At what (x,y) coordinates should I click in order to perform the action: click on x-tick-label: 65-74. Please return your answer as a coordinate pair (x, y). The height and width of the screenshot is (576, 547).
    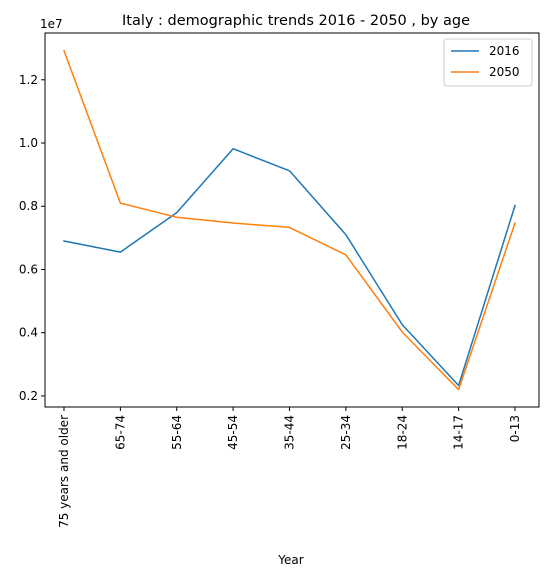
    Looking at the image, I should click on (120, 432).